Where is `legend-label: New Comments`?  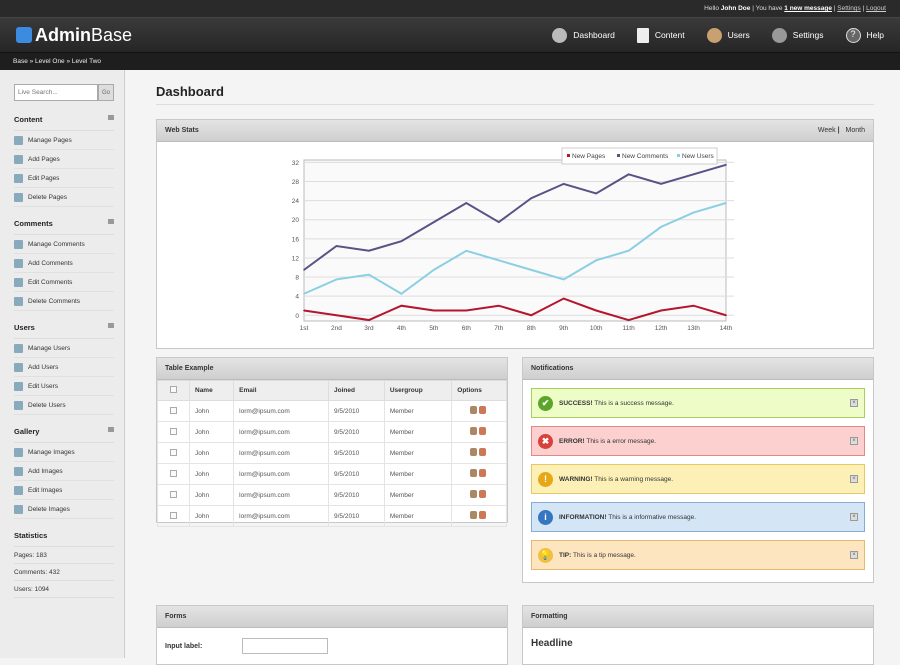
legend-label: New Comments is located at coordinates (645, 156).